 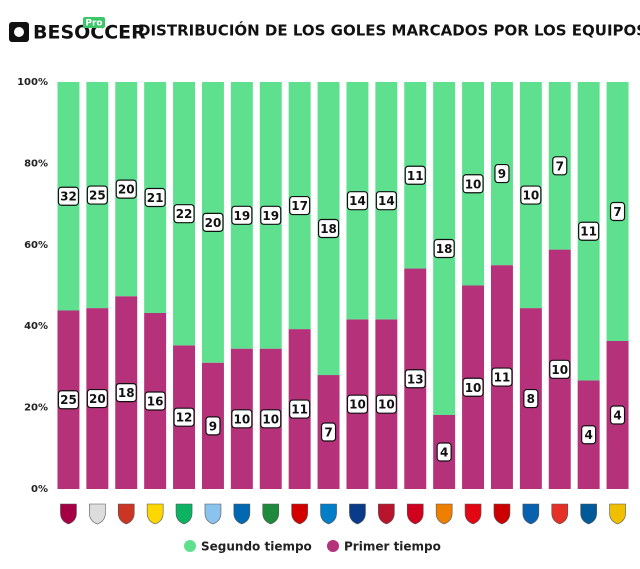 What do you see at coordinates (392, 547) in the screenshot?
I see `legend-label: Primer tiempo` at bounding box center [392, 547].